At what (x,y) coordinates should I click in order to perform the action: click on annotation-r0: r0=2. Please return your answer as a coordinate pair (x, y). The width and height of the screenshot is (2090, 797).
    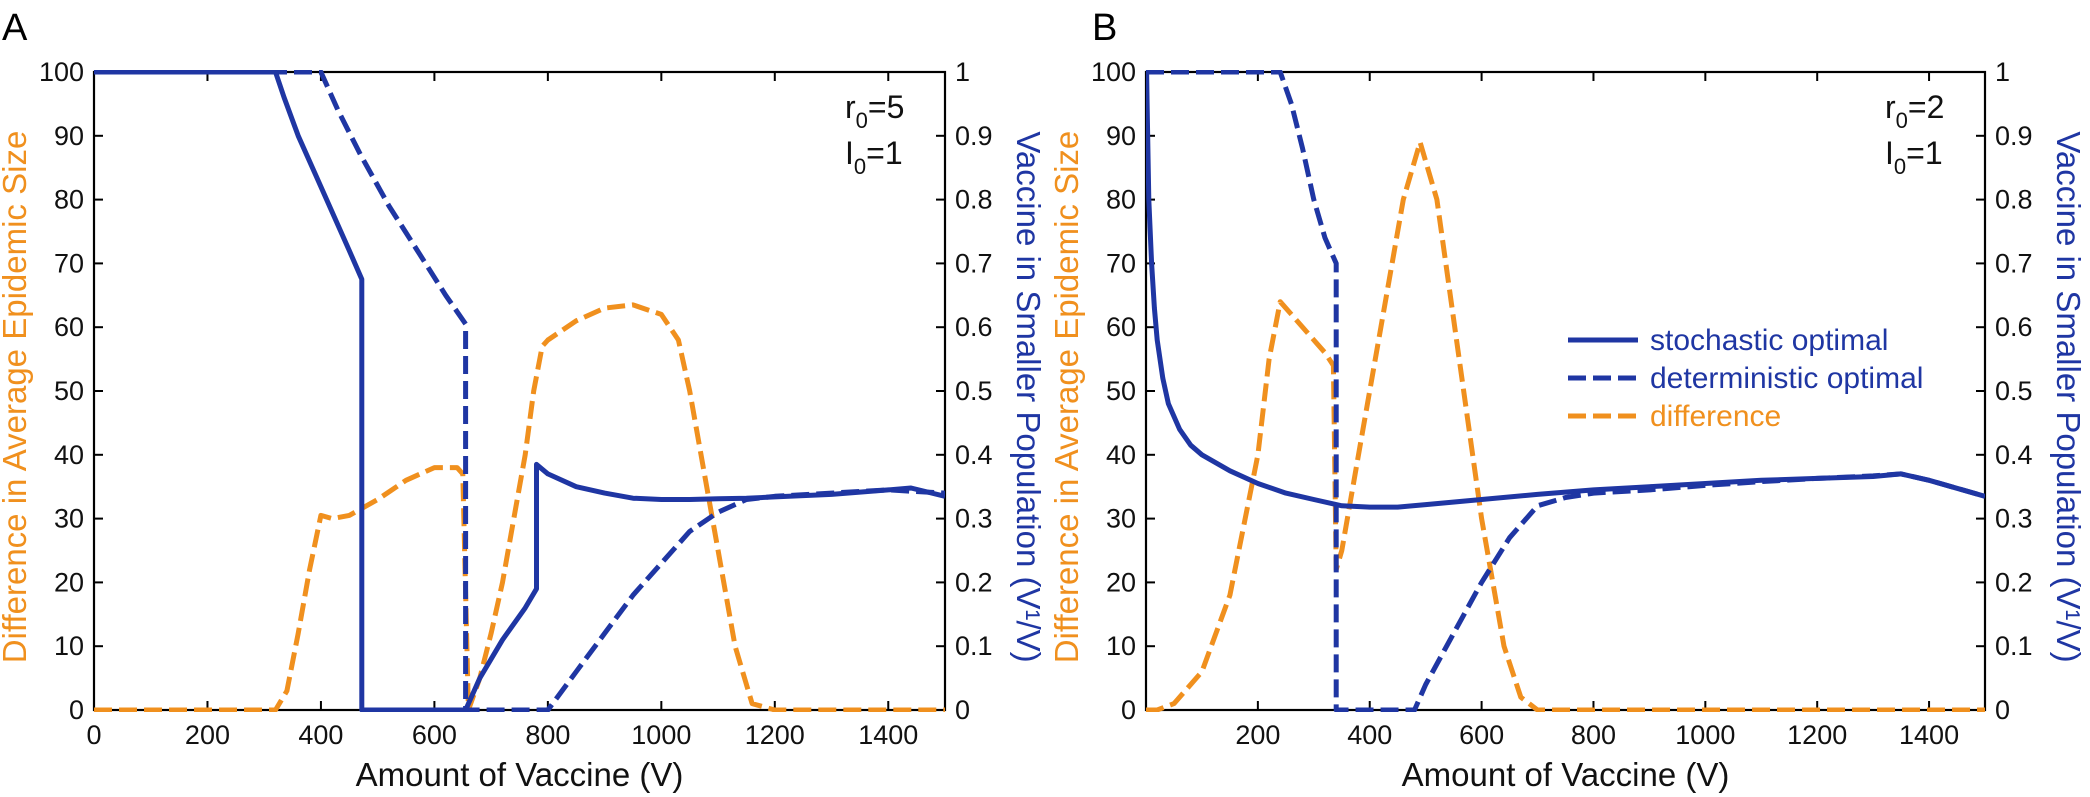
    Looking at the image, I should click on (1914, 111).